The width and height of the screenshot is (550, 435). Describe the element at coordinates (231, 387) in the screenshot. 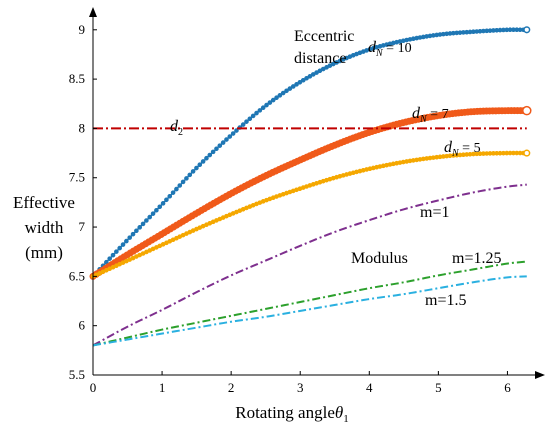

I see `x-tick-label: 2` at that location.